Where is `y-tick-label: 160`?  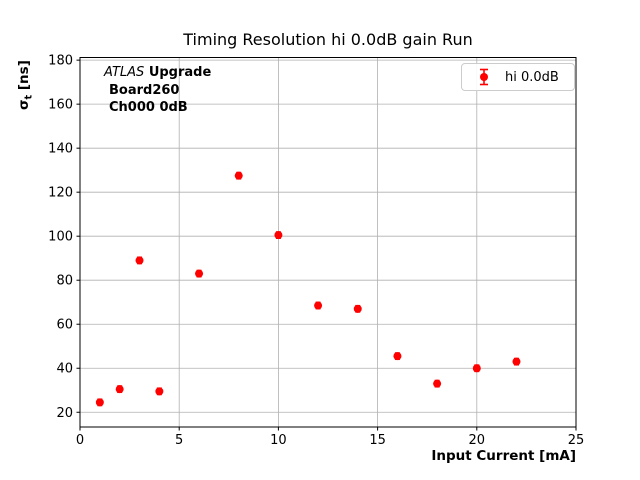
y-tick-label: 160 is located at coordinates (60, 105).